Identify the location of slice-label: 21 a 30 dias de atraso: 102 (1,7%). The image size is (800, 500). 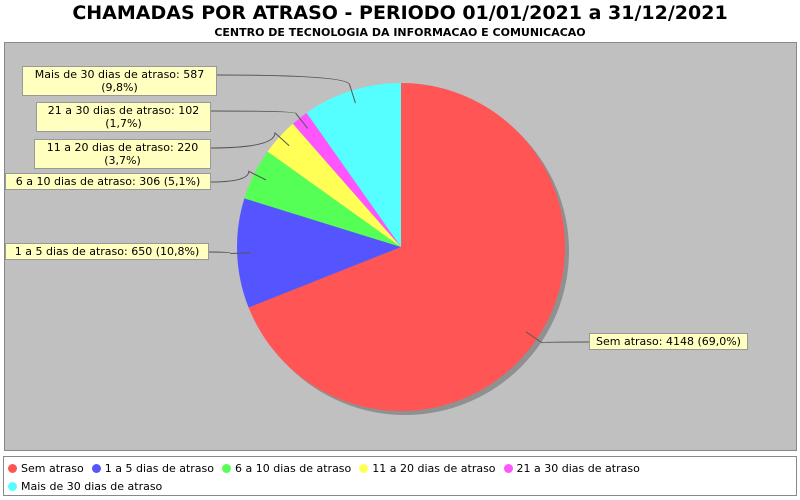
(123, 117).